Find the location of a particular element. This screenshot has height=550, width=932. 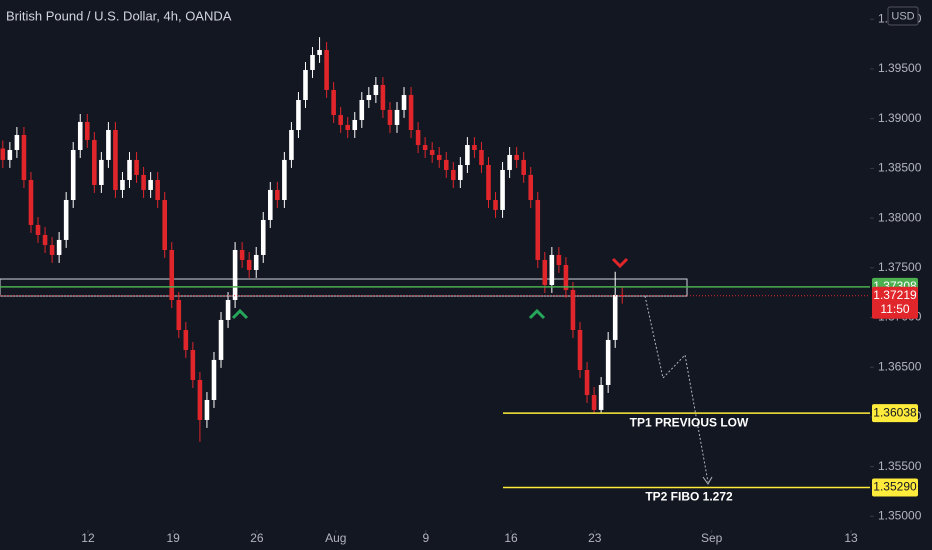

y-tick-label: 1.37500 is located at coordinates (900, 267).